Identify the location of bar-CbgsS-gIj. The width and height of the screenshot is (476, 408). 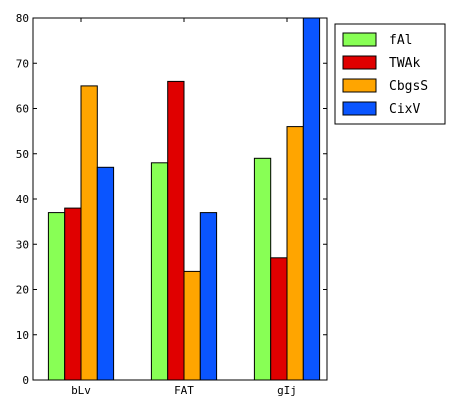
(295, 253).